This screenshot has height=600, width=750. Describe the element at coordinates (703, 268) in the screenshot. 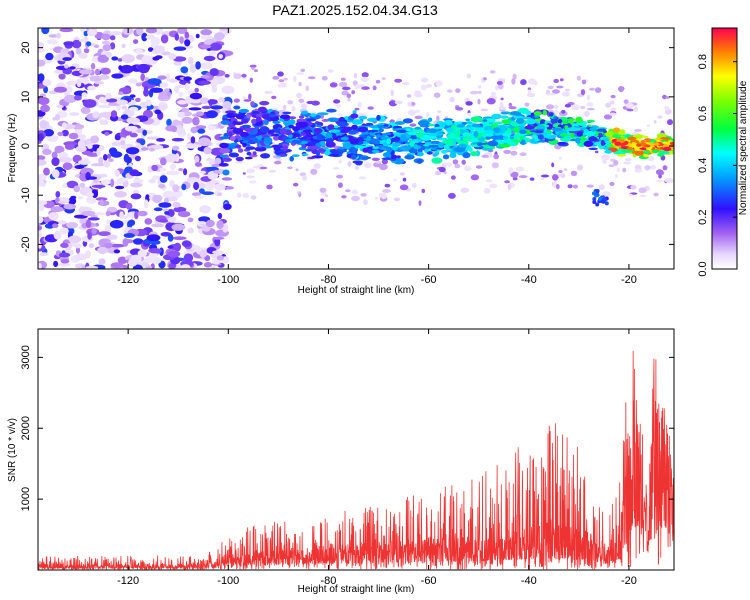

I see `colorbar-tick-label: 0.0` at that location.